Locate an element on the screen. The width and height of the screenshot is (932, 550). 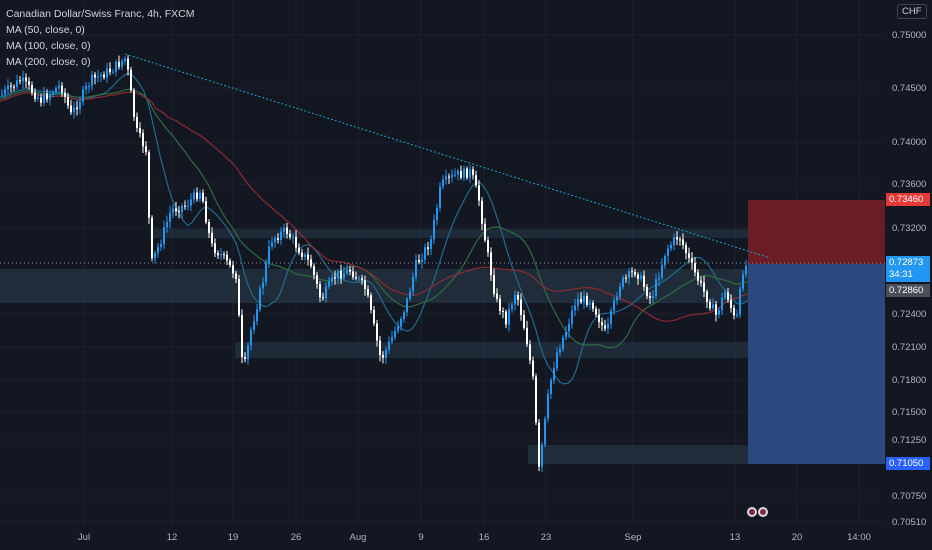
price-tick: 0.74500 is located at coordinates (909, 88).